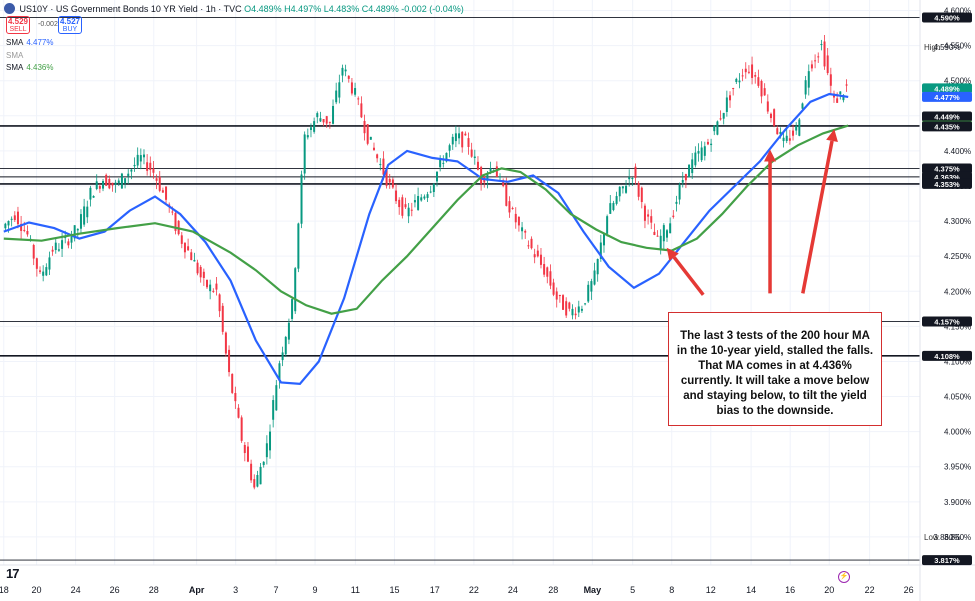 Image resolution: width=975 pixels, height=601 pixels. I want to click on low-label: Low, so click(931, 537).